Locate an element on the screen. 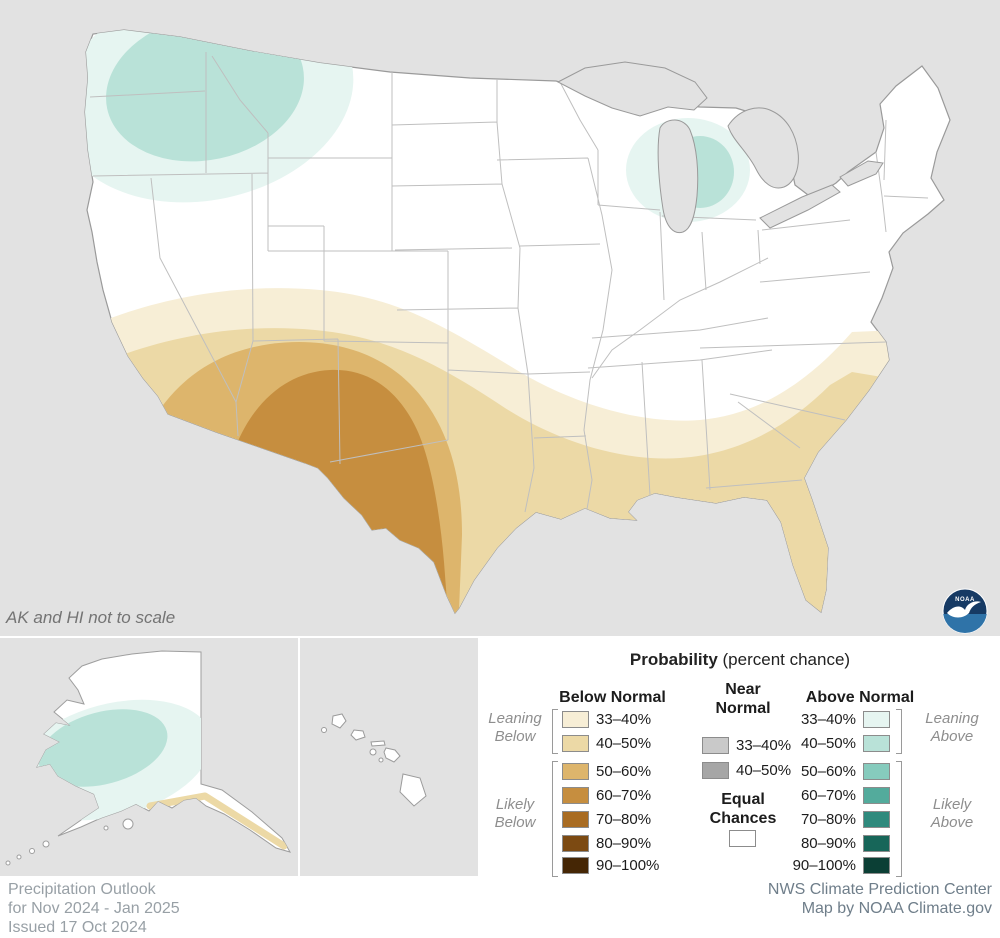  legend-row-near-33-40: 33–40% is located at coordinates (746, 745).